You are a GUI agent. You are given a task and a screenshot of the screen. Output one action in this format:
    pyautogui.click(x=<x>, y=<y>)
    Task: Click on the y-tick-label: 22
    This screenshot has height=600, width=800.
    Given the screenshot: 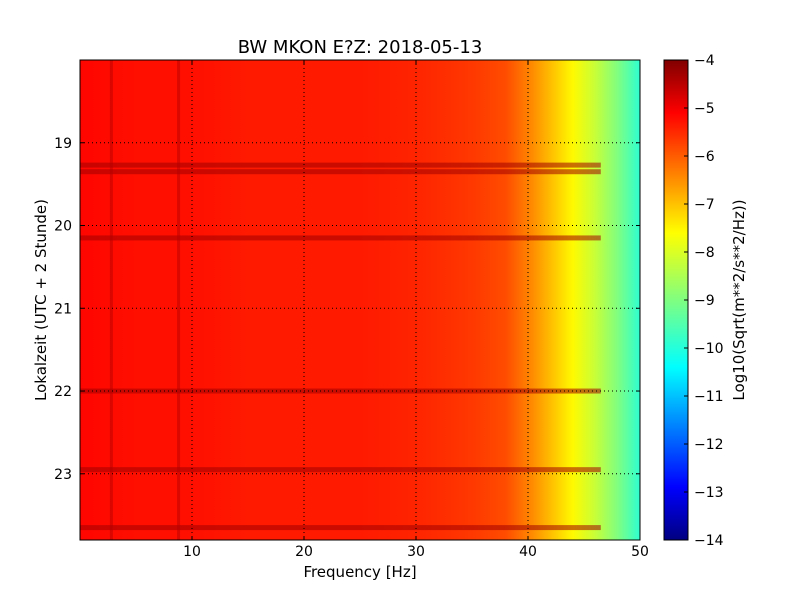 What is the action you would take?
    pyautogui.click(x=63, y=392)
    